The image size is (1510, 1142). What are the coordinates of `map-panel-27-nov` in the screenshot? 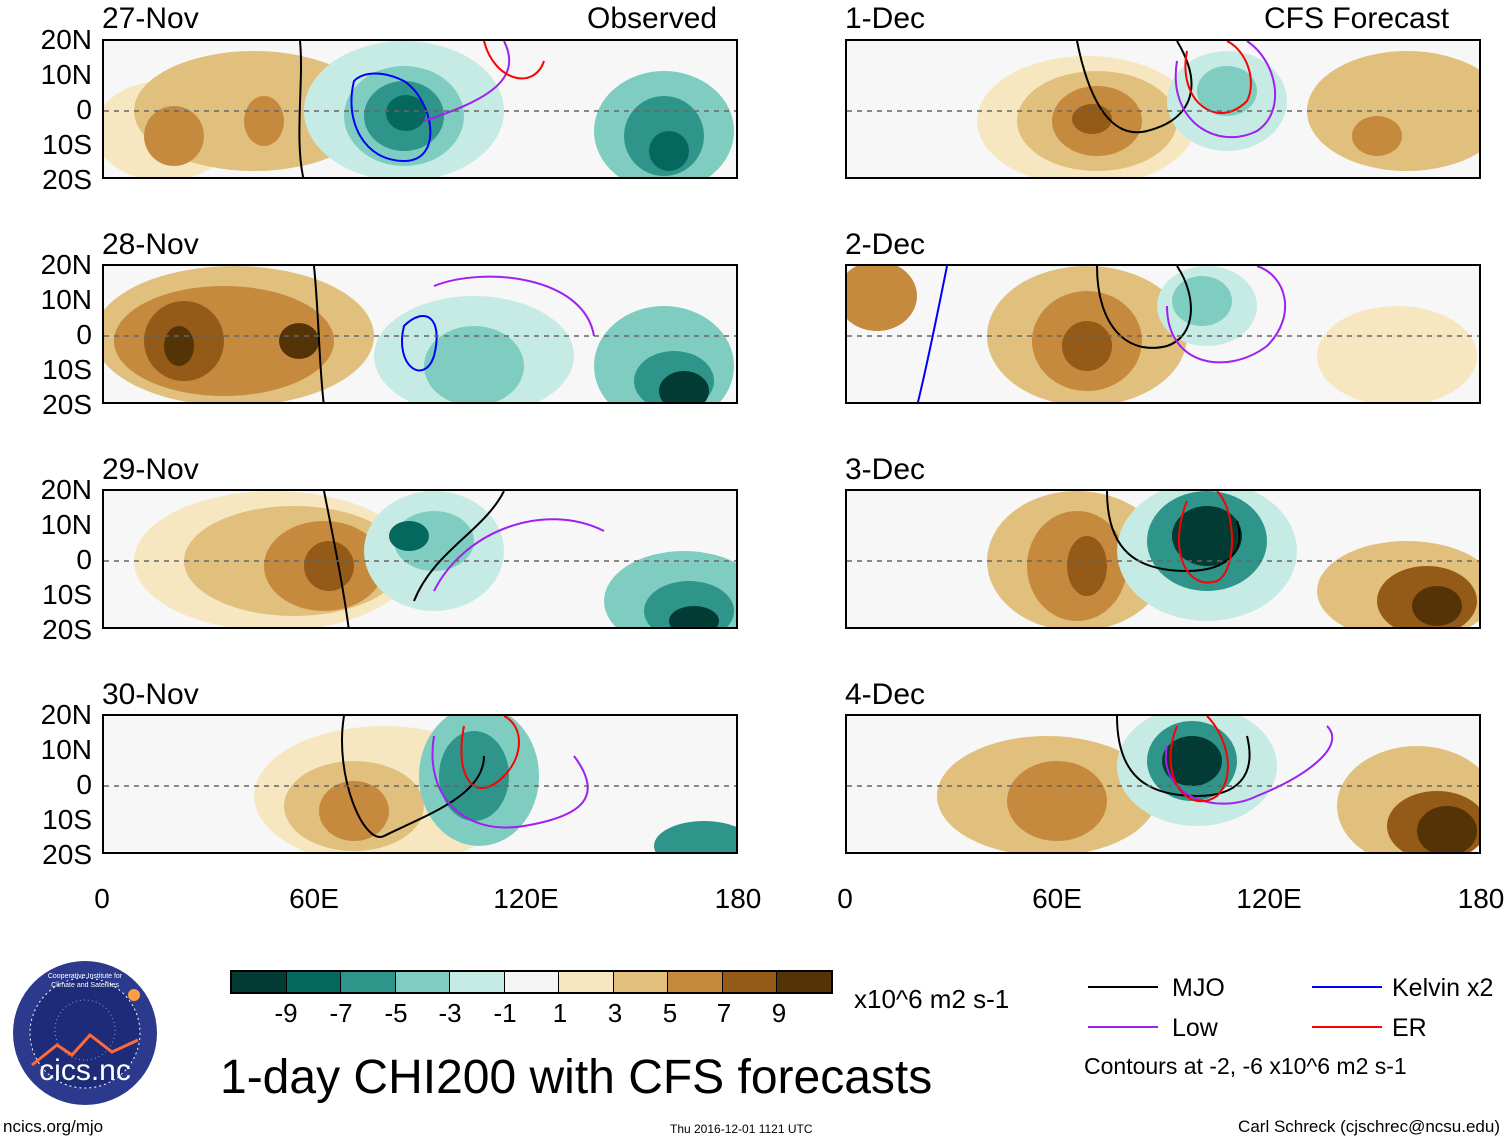 It's located at (420, 109).